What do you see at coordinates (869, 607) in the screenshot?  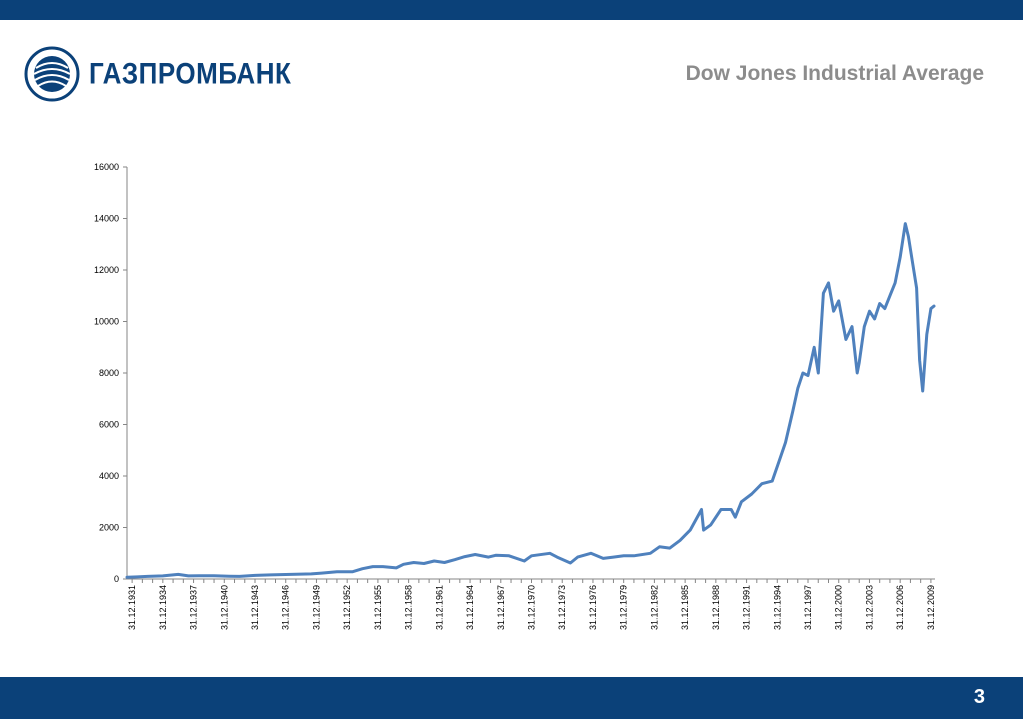 I see `x-tick-label: 31.12.2003` at bounding box center [869, 607].